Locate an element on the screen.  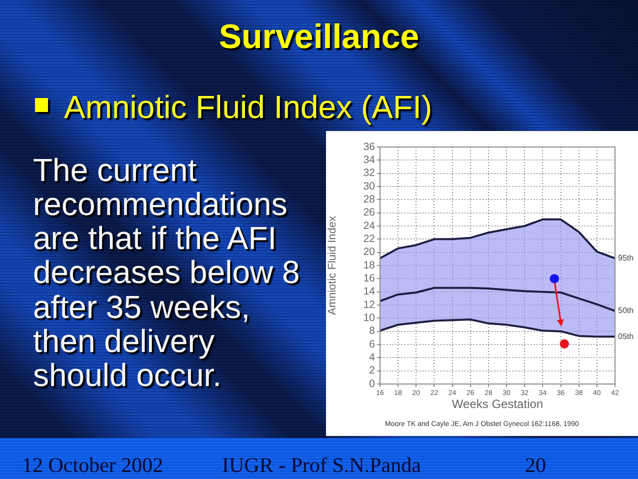
y-tick-label: 22 is located at coordinates (369, 239).